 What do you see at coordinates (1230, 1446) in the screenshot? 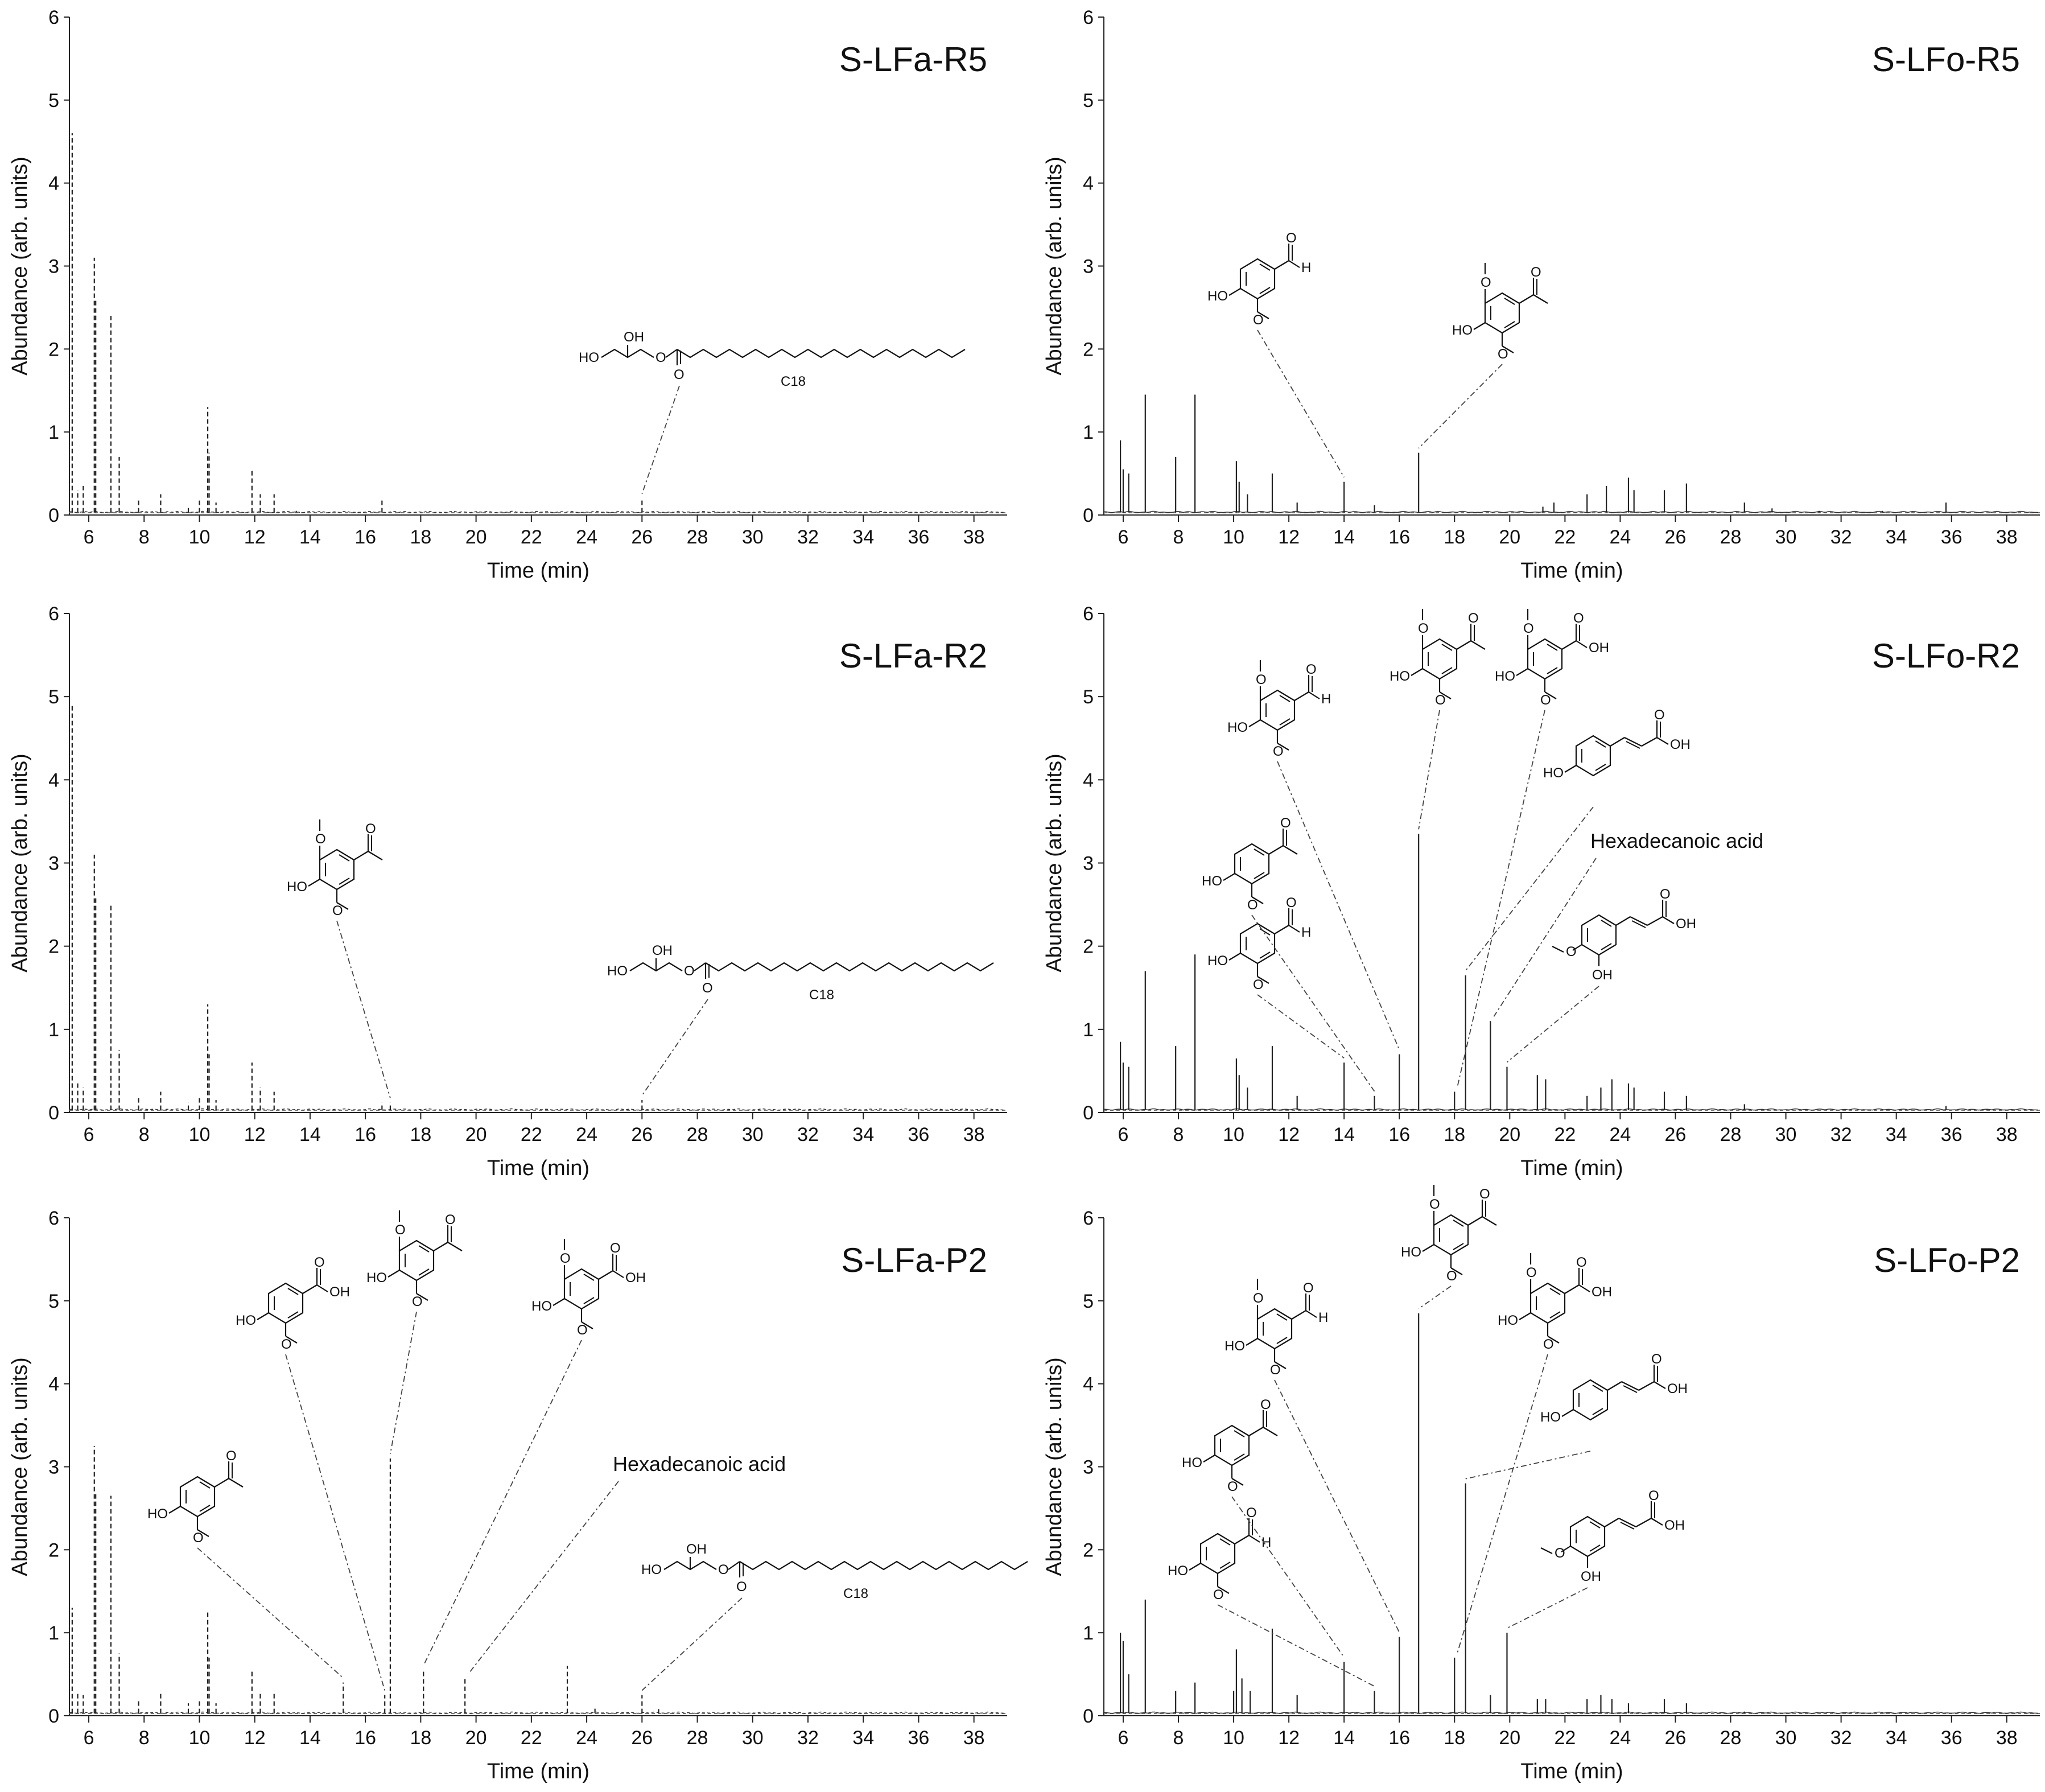
I see `acetovanillone-structure` at bounding box center [1230, 1446].